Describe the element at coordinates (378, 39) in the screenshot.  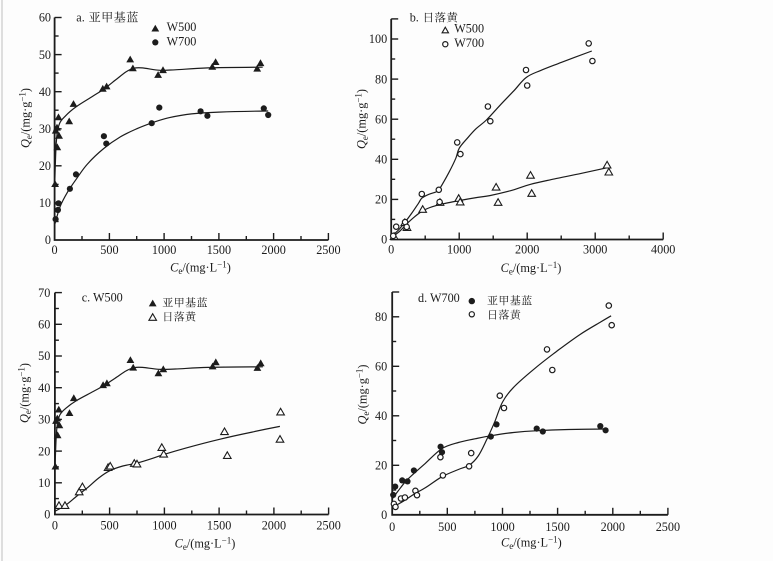
I see `svg-text: 100` at that location.